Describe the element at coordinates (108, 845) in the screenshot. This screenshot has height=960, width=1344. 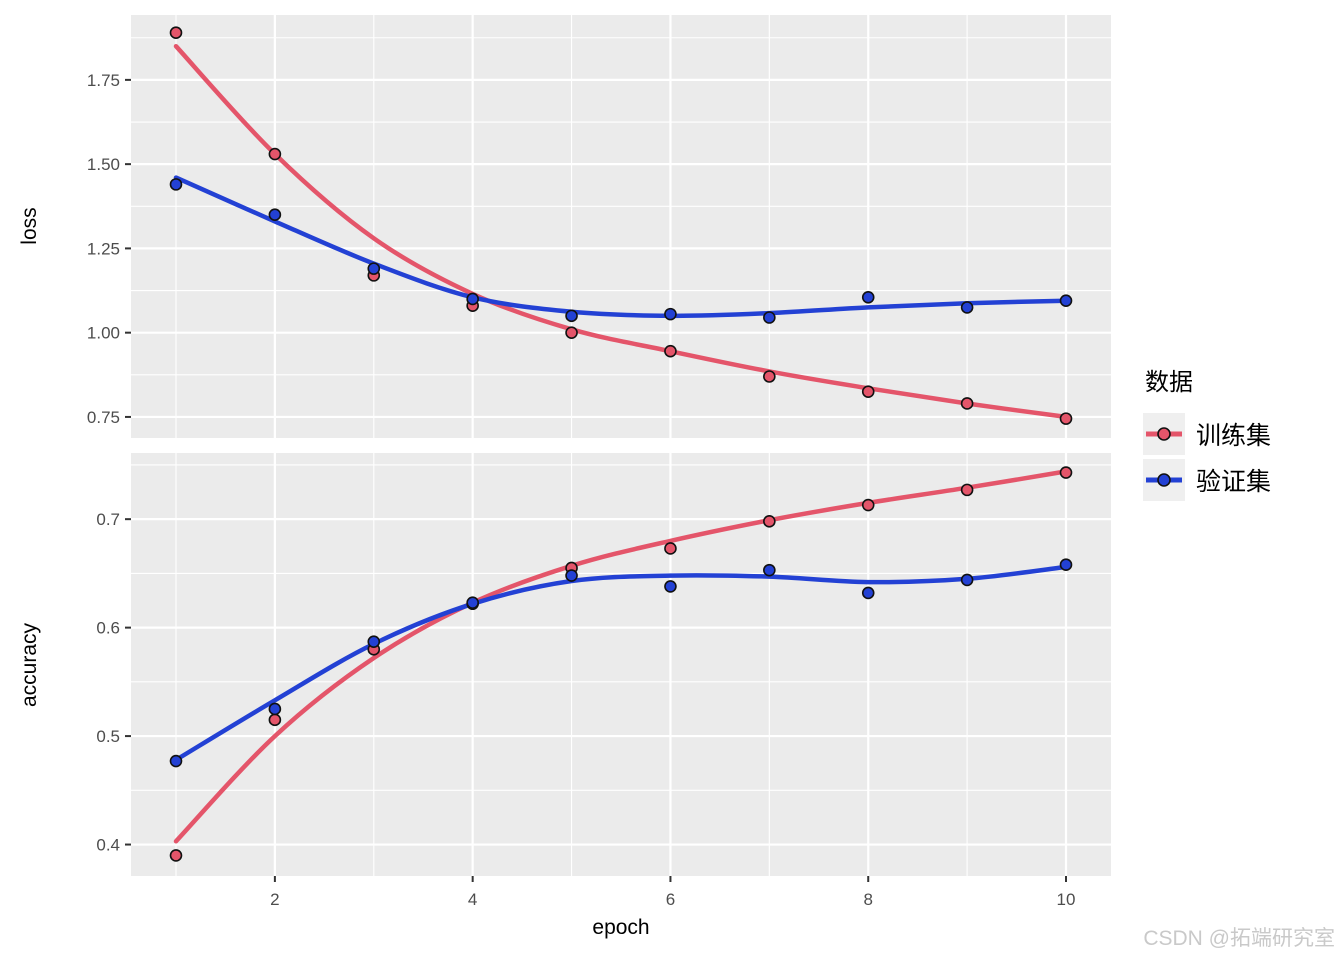
I see `y-axis-tick-label: 0.4` at that location.